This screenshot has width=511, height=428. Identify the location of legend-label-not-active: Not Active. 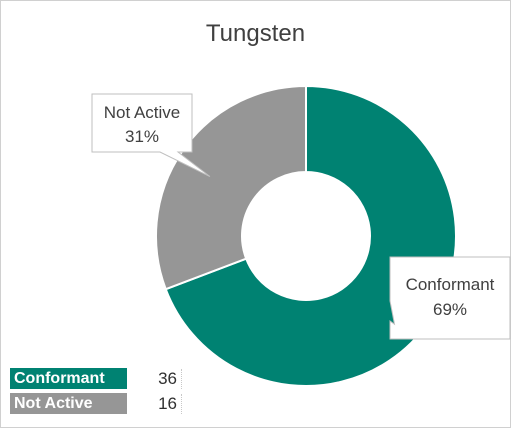
(68, 403).